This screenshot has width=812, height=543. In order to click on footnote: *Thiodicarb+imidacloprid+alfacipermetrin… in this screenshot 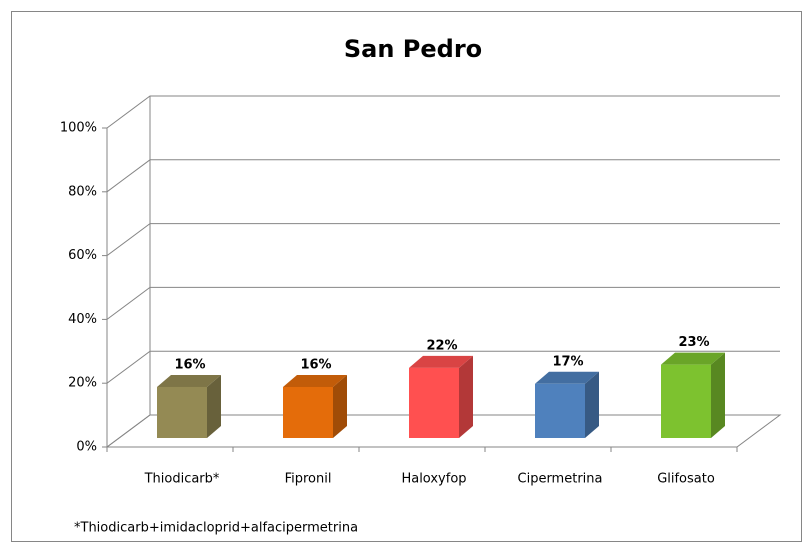, I will do `click(216, 528)`.